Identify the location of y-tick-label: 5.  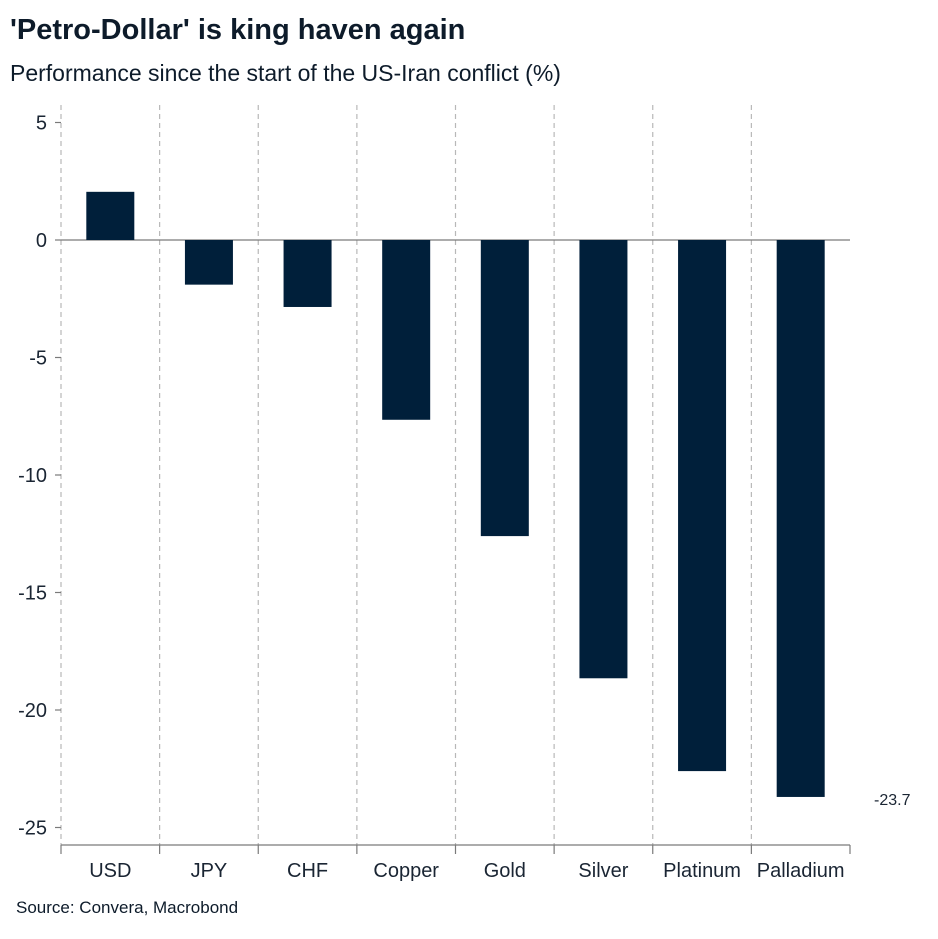
(41, 124).